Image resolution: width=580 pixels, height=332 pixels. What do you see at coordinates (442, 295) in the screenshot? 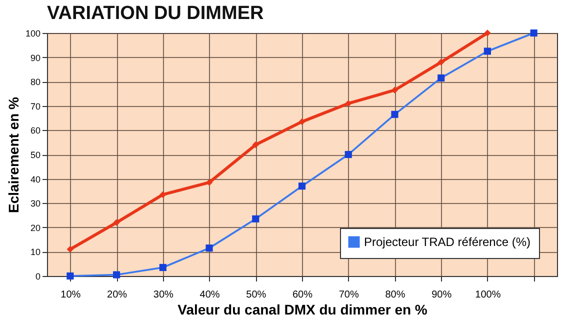
I see `x-tick-label: 90%` at bounding box center [442, 295].